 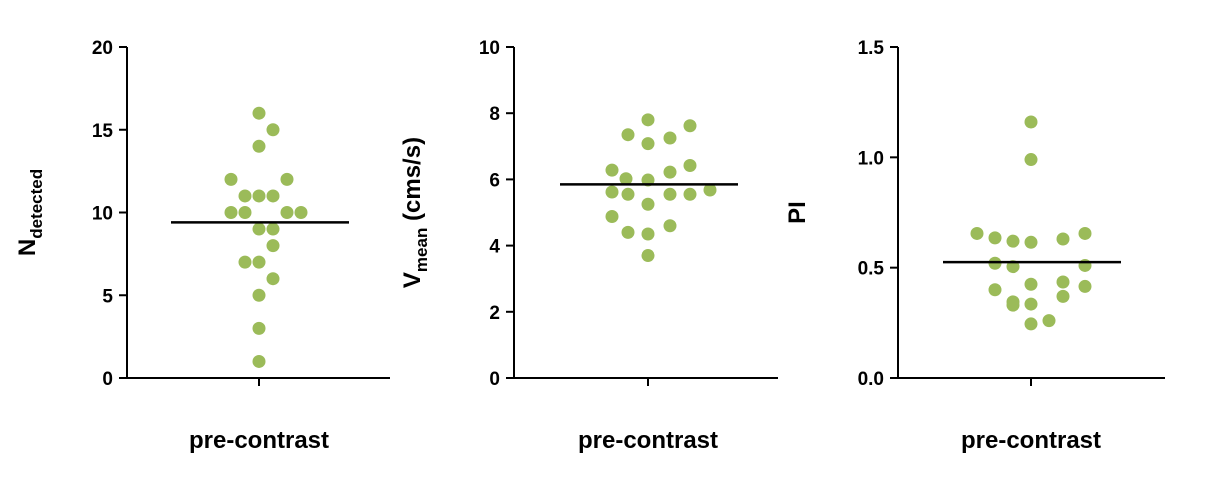 I want to click on y-axis-label: Ndetected, so click(x=30, y=212).